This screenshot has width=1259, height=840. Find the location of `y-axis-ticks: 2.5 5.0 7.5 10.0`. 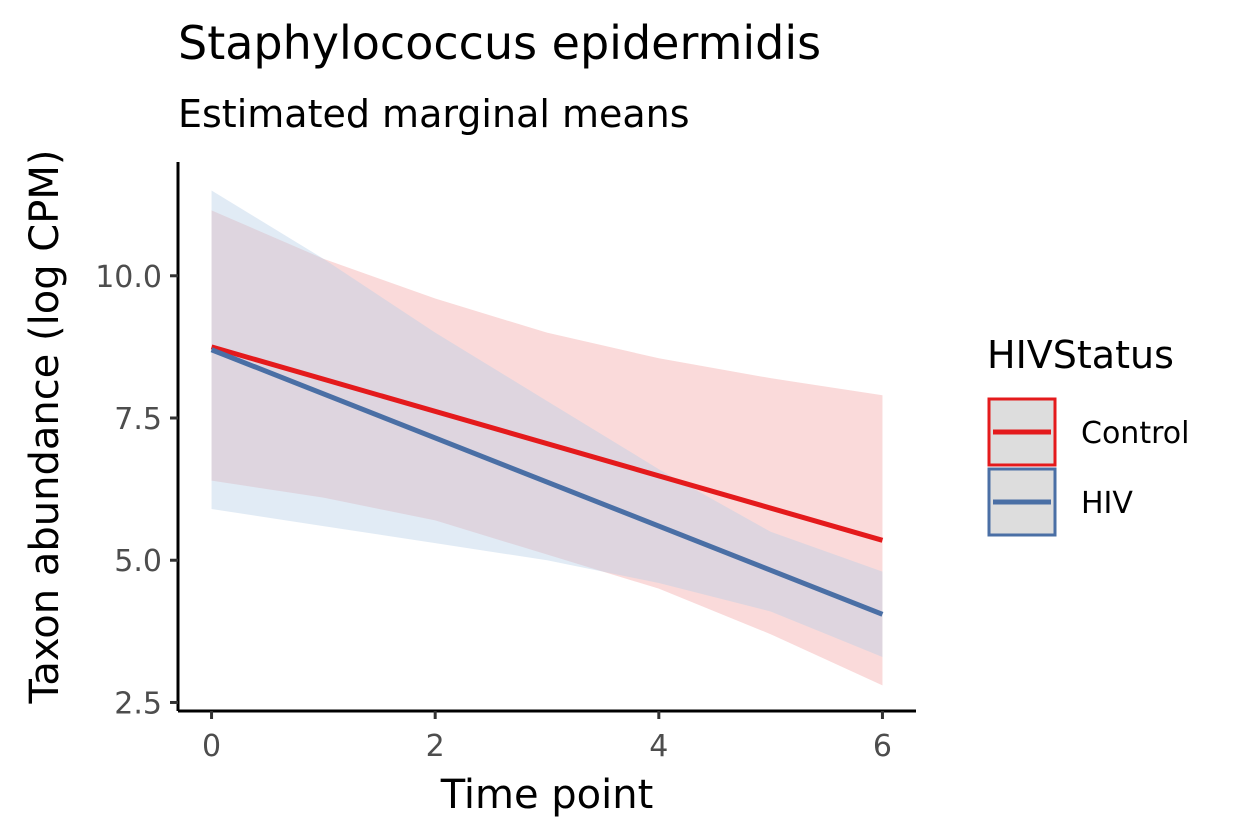

y-axis-ticks: 2.5 5.0 7.5 10.0 is located at coordinates (136, 490).